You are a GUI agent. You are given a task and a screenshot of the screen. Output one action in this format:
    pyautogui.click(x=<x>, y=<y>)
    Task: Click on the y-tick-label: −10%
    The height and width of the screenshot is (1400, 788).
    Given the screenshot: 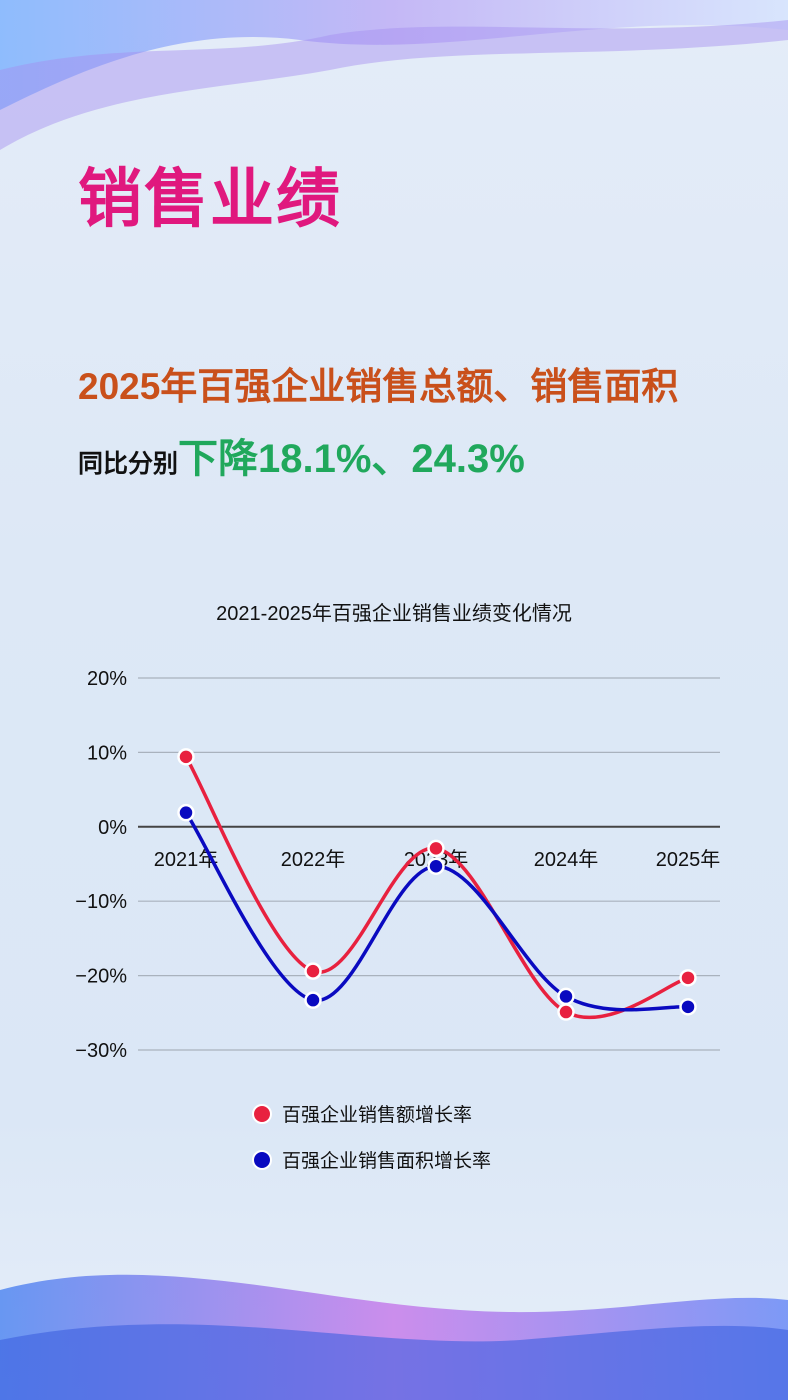 What is the action you would take?
    pyautogui.click(x=101, y=902)
    